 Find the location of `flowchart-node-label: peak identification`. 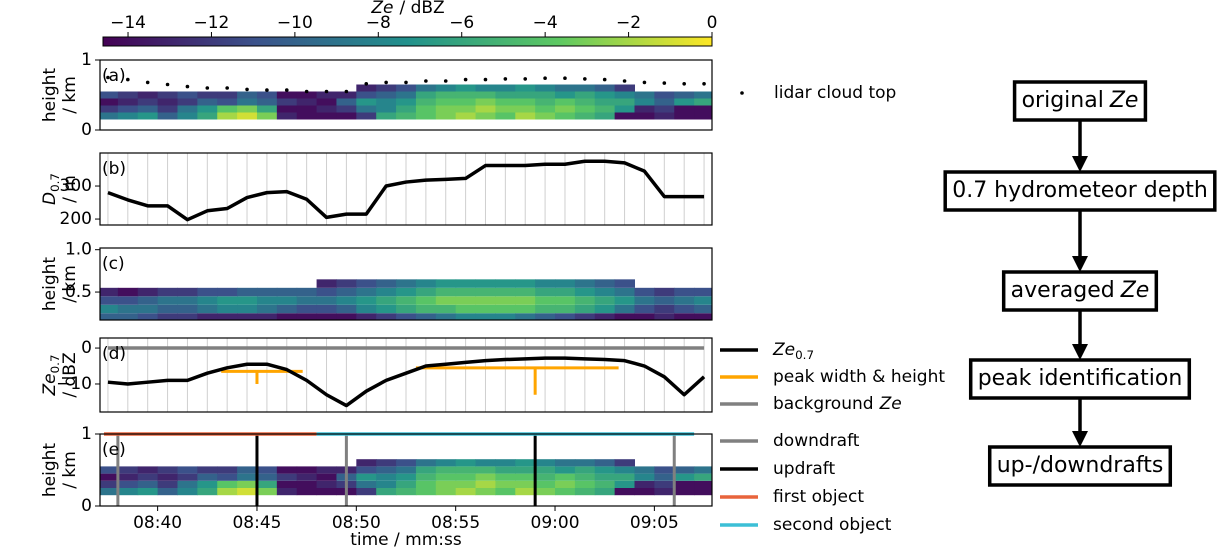

flowchart-node-label: peak identification is located at coordinates (1080, 378).